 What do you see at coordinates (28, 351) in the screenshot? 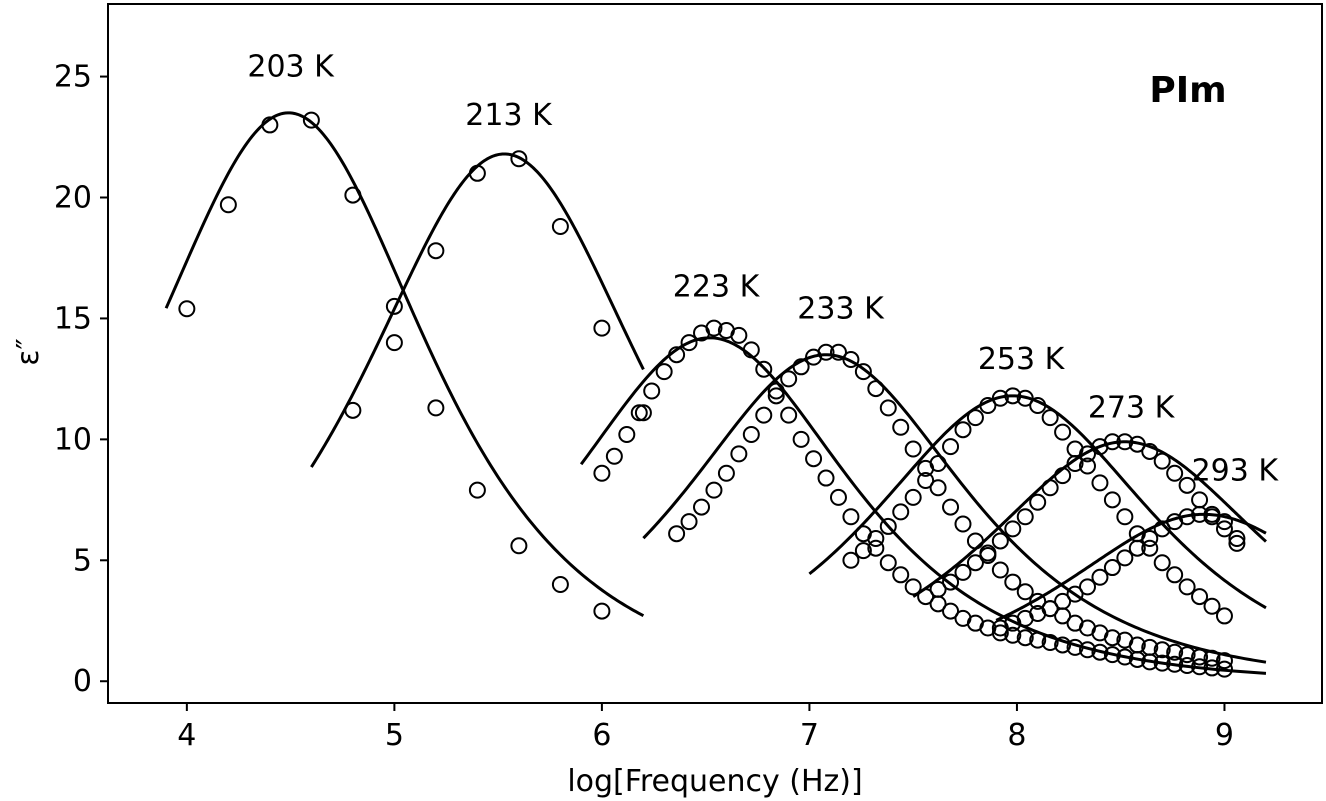
I see `y-axis-title: ε″` at bounding box center [28, 351].